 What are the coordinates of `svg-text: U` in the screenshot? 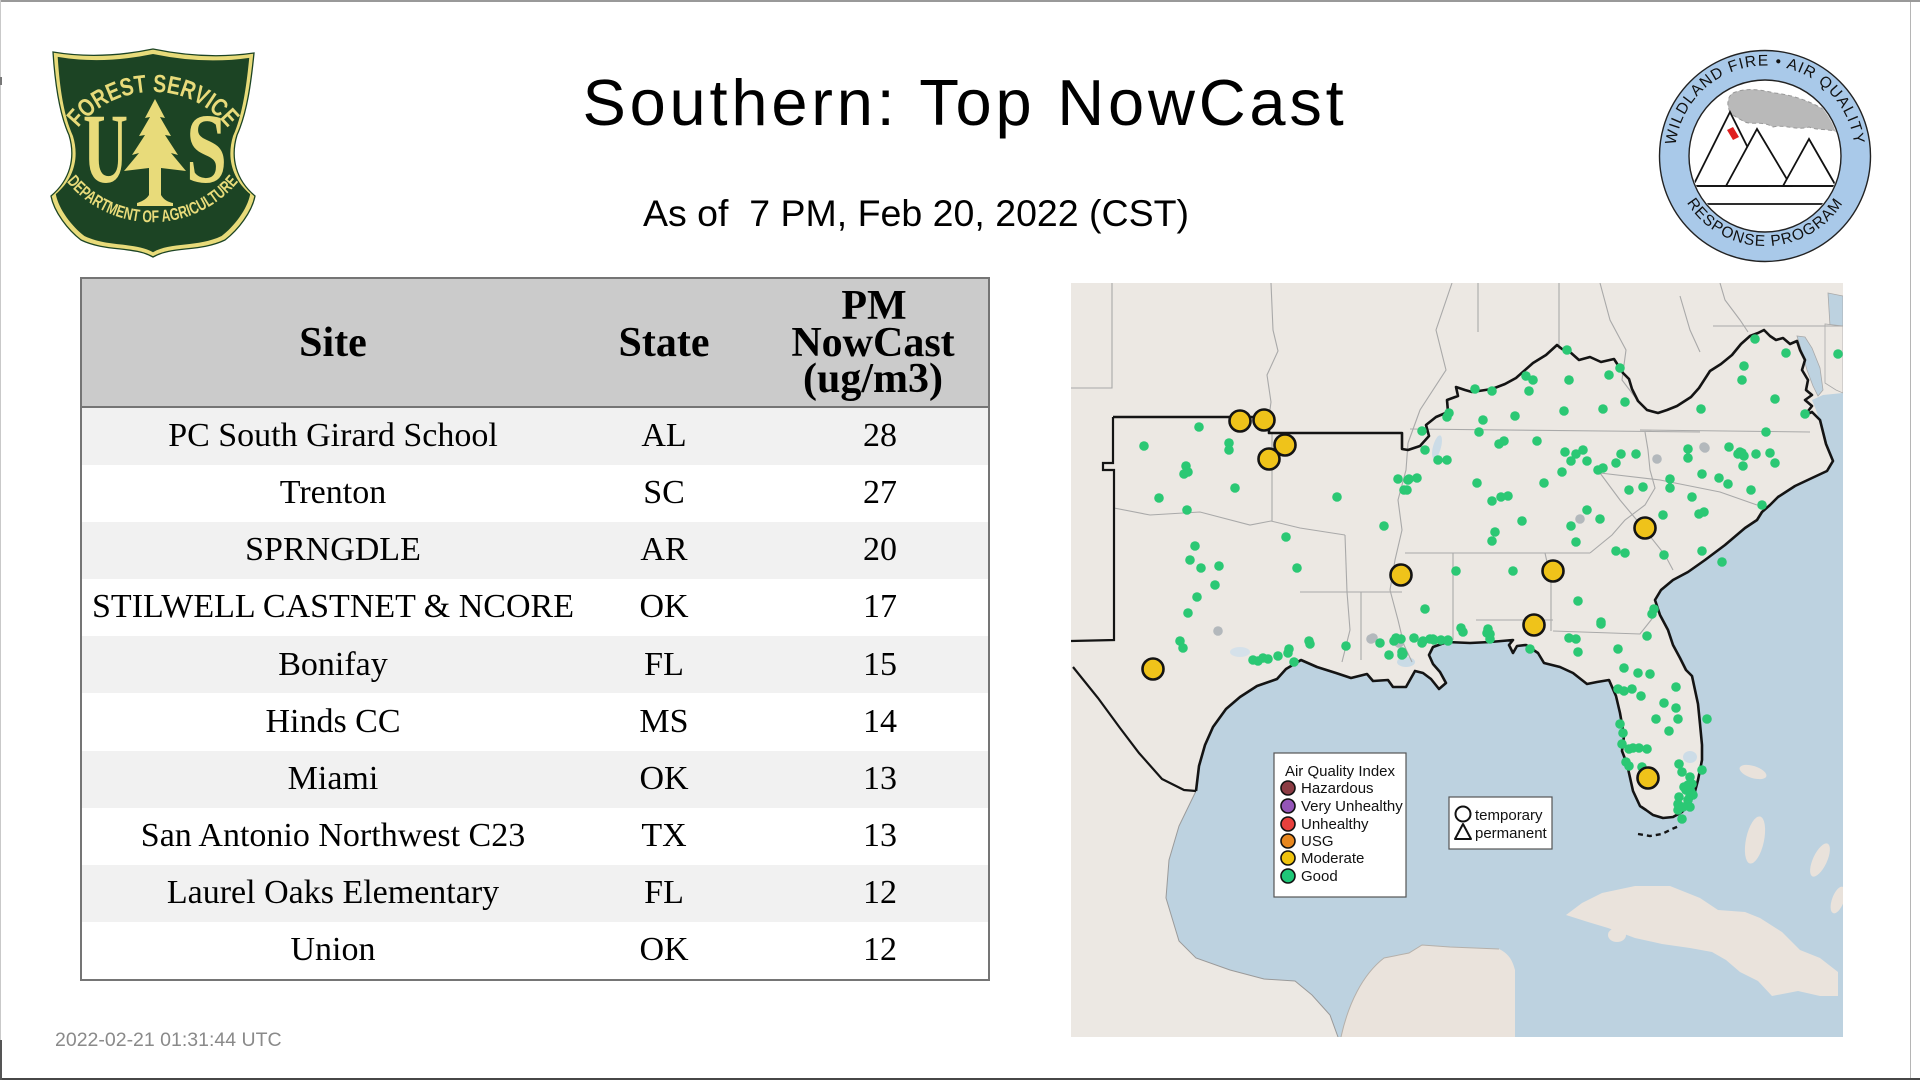 It's located at (105, 148).